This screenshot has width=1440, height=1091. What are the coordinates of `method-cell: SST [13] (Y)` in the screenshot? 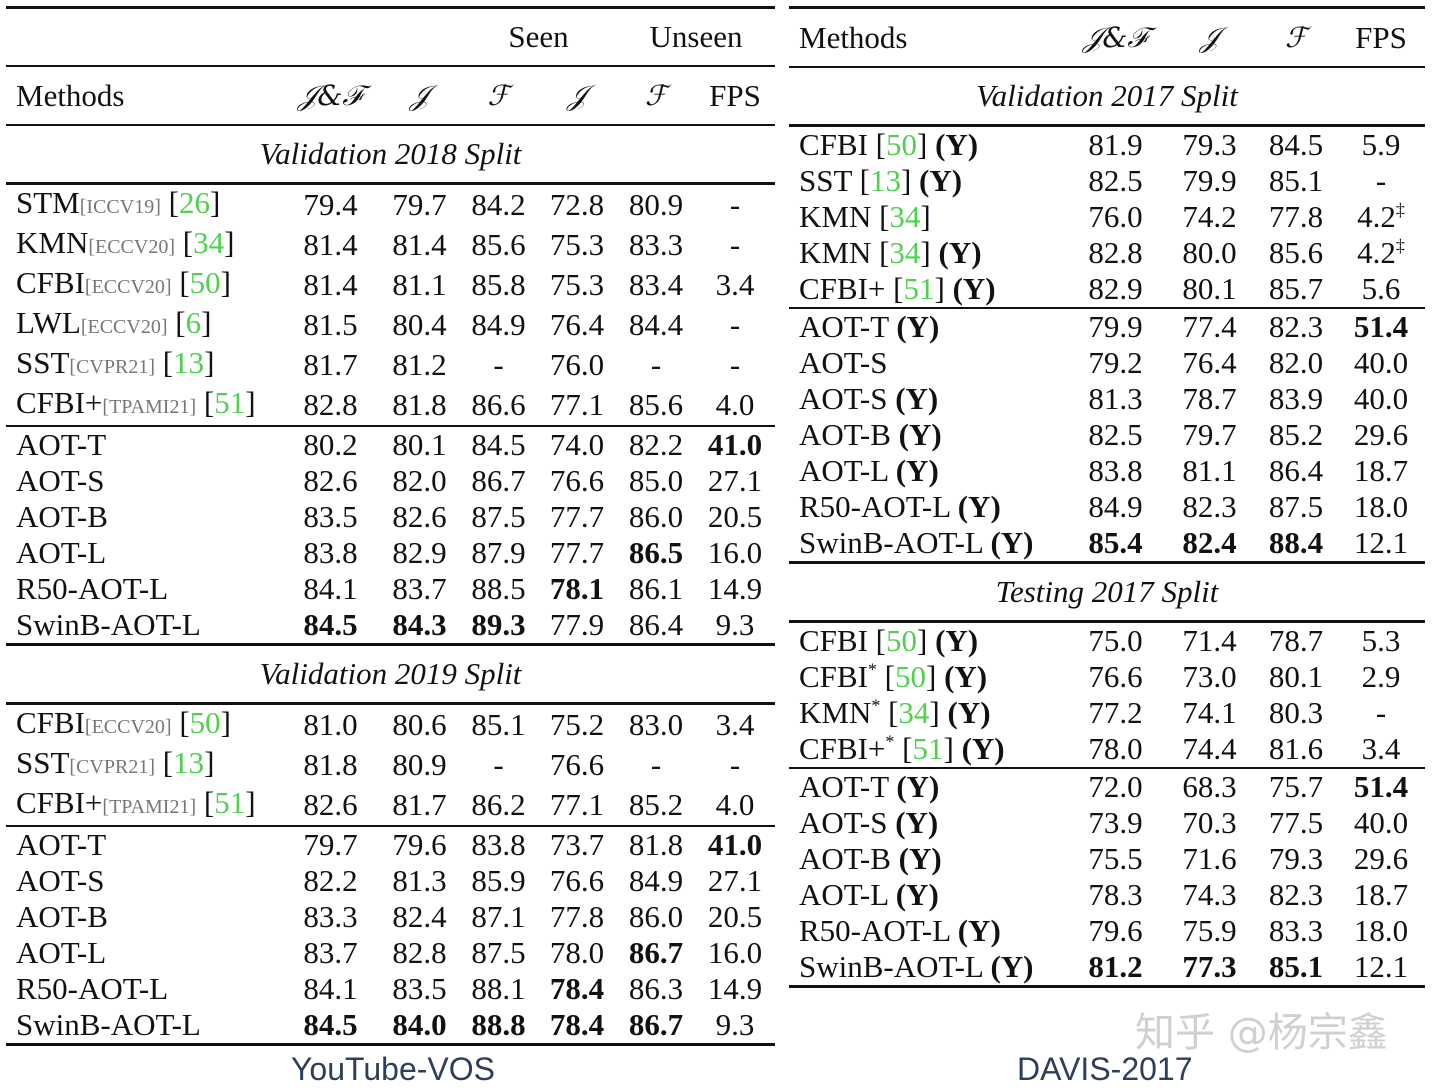 It's located at (881, 180).